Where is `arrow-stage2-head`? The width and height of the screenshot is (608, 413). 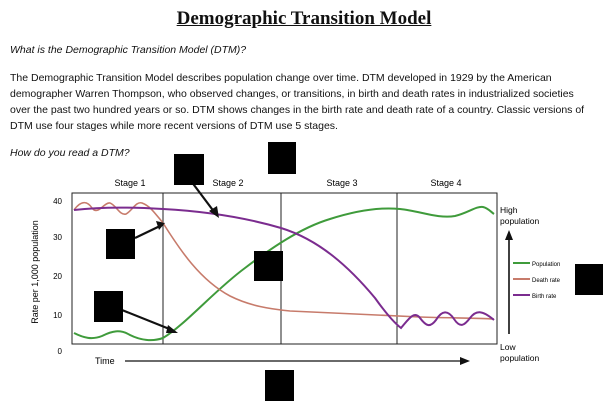
arrow-stage2-head is located at coordinates (214, 212).